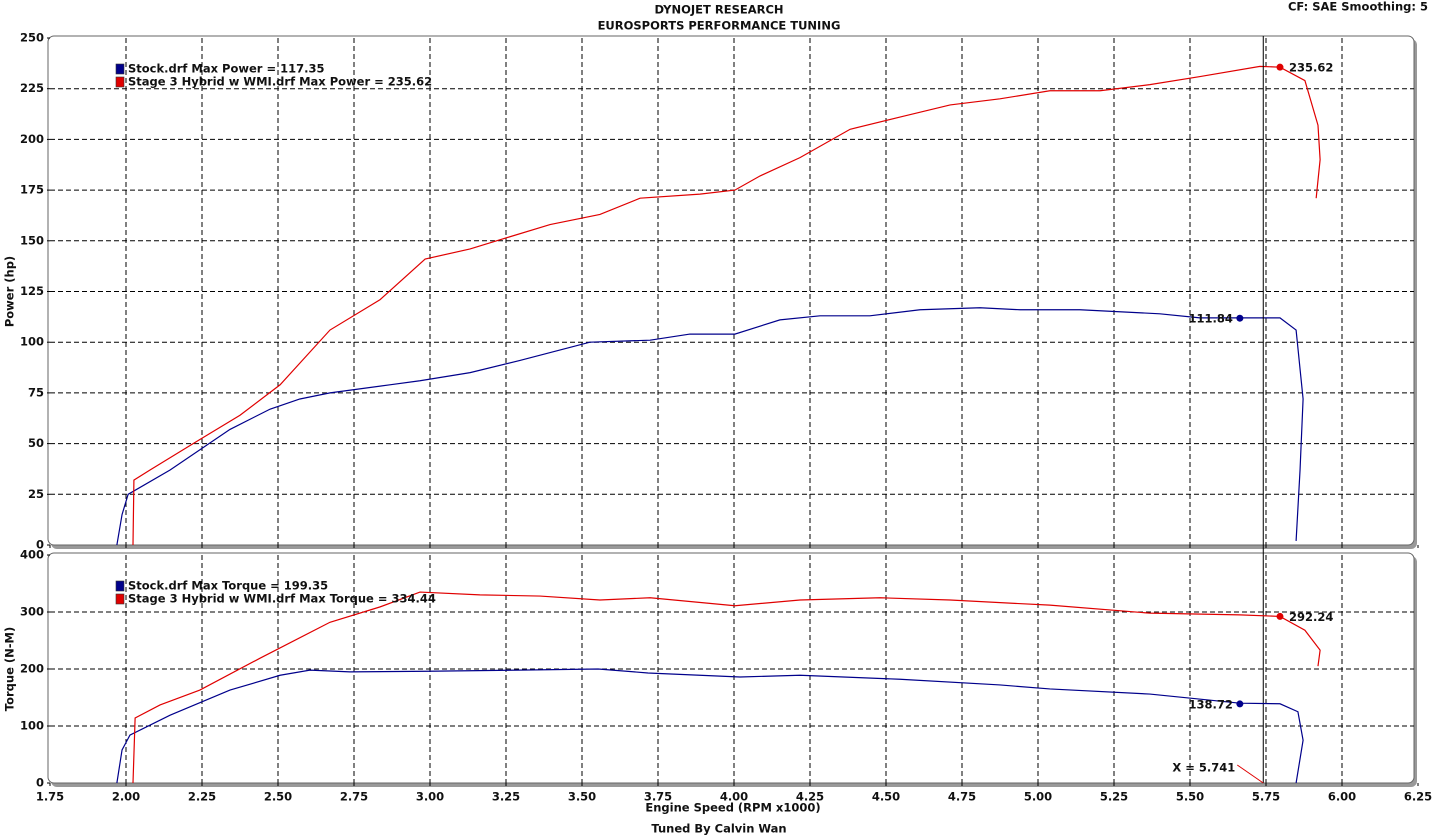 The width and height of the screenshot is (1439, 836). What do you see at coordinates (32, 555) in the screenshot?
I see `y-tick-label: 400` at bounding box center [32, 555].